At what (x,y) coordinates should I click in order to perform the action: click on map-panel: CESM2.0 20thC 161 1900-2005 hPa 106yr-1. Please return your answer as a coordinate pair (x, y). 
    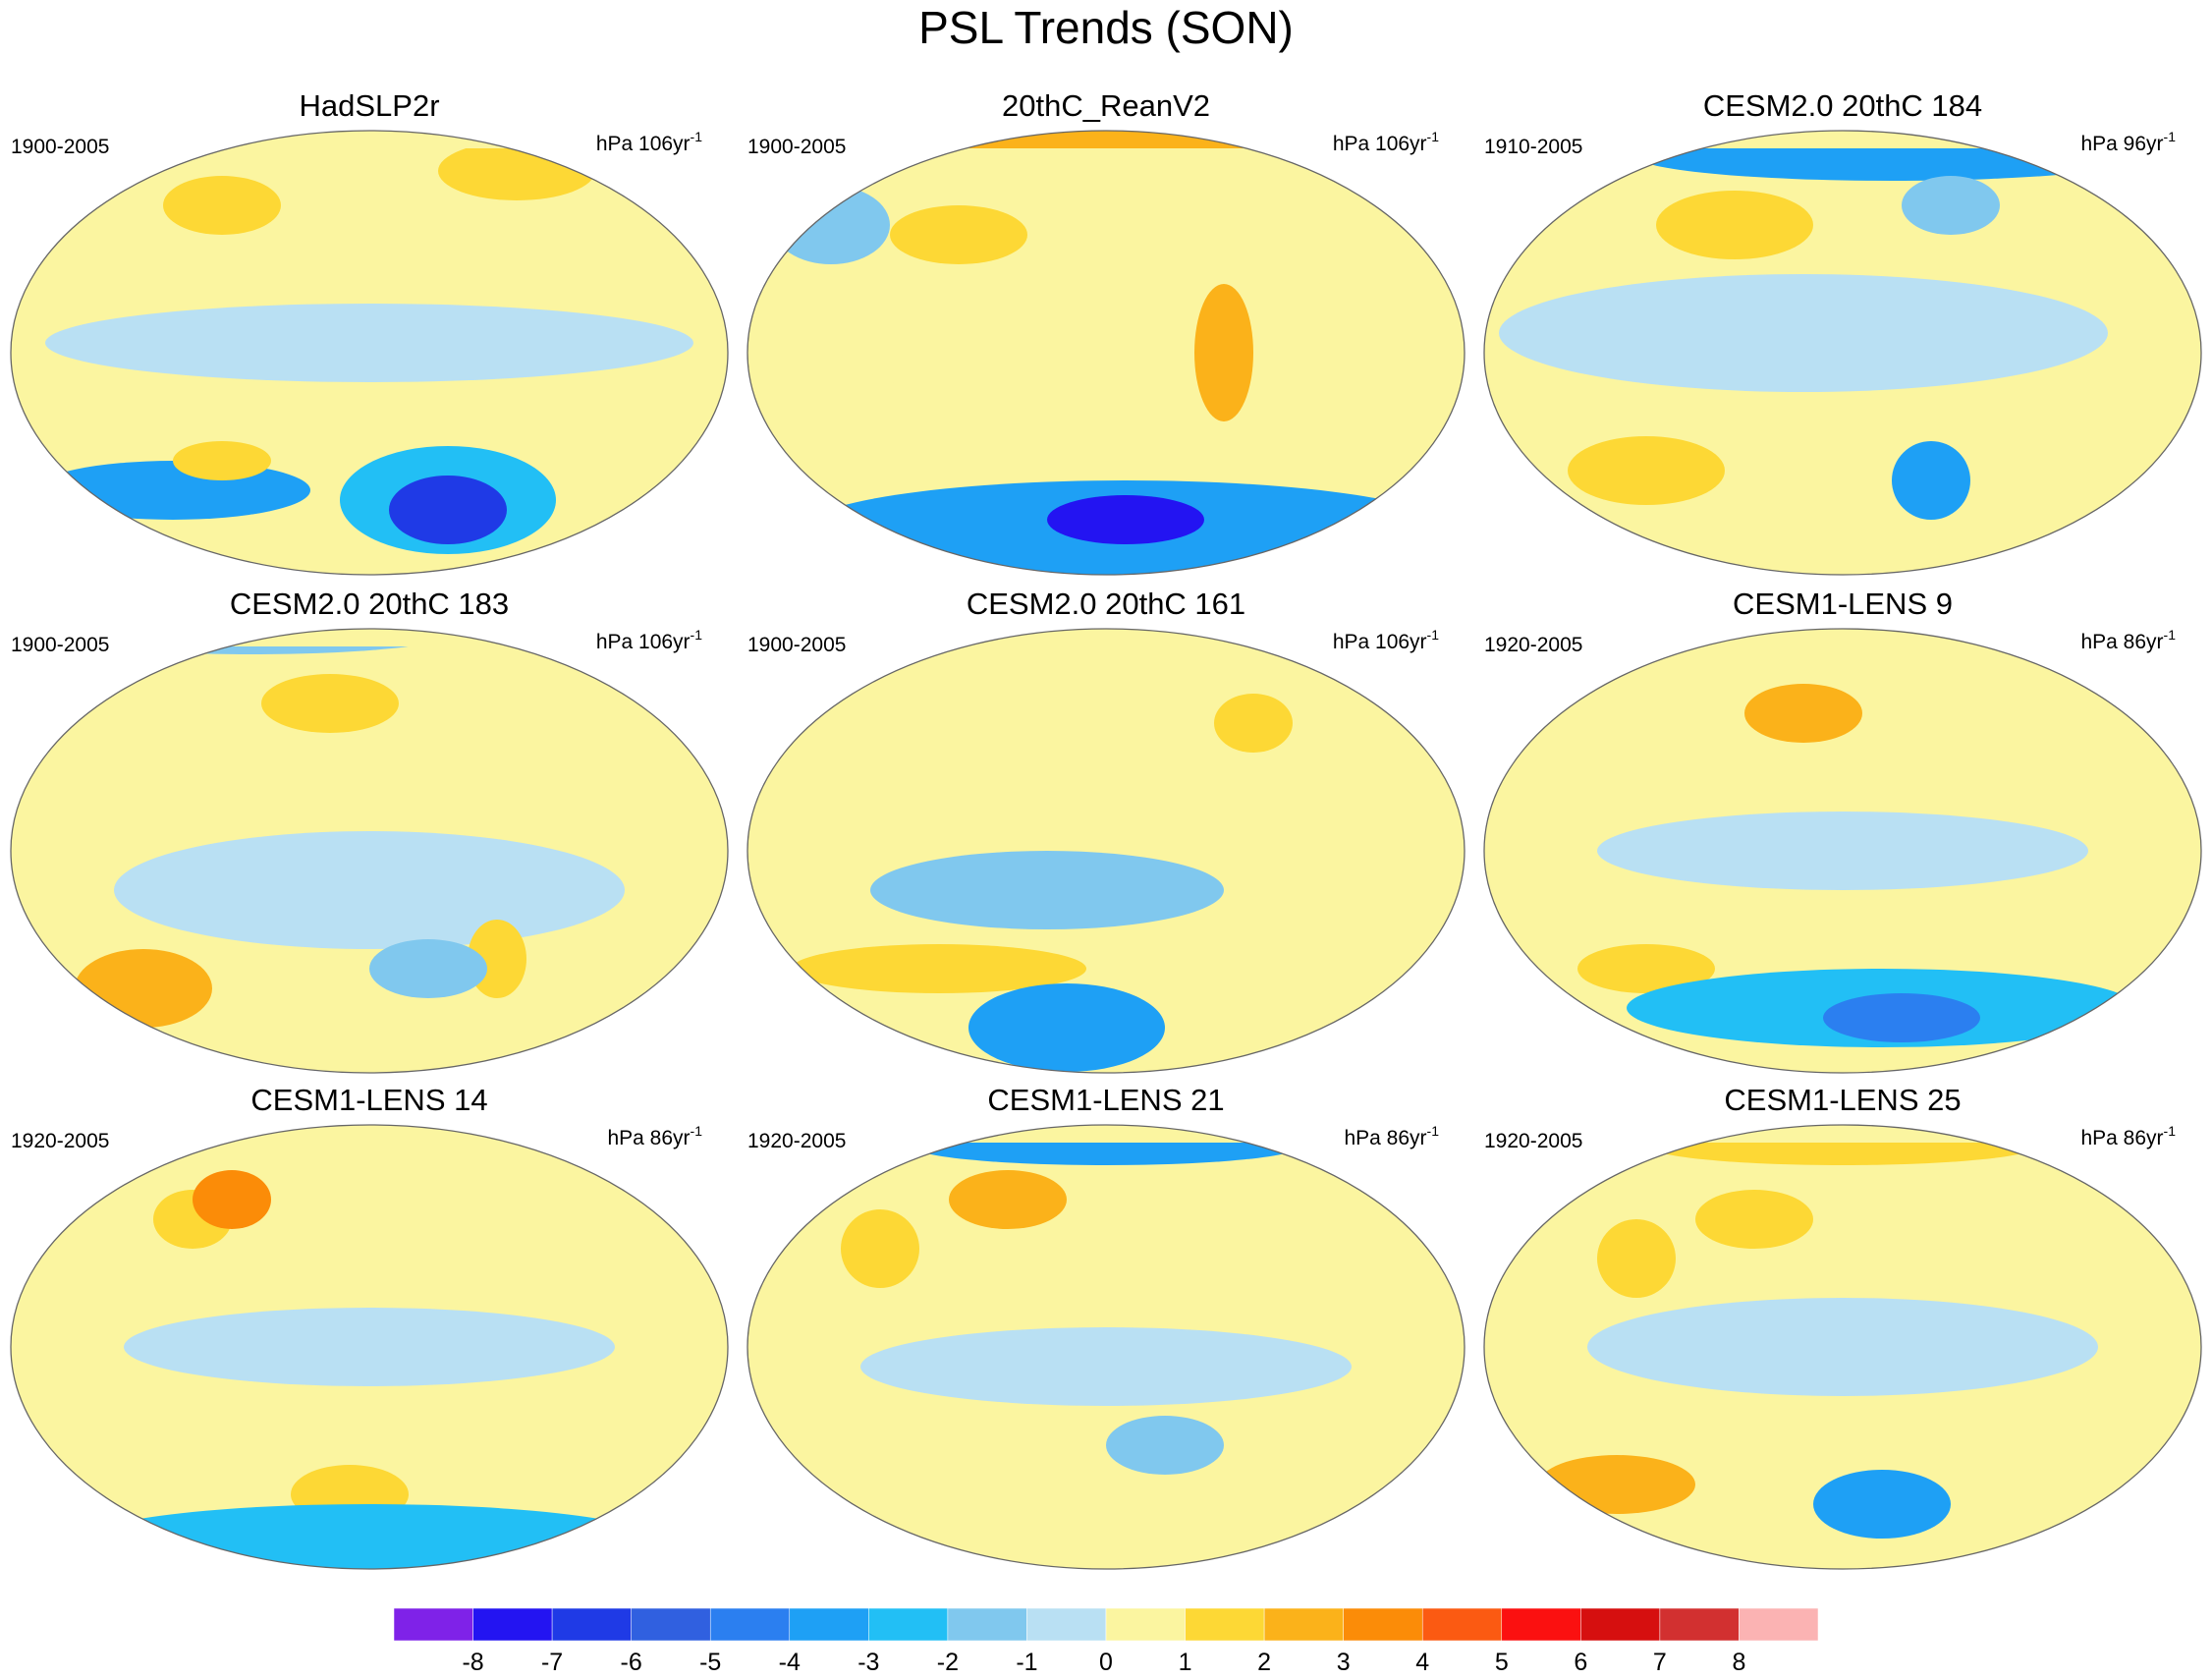
    Looking at the image, I should click on (1106, 830).